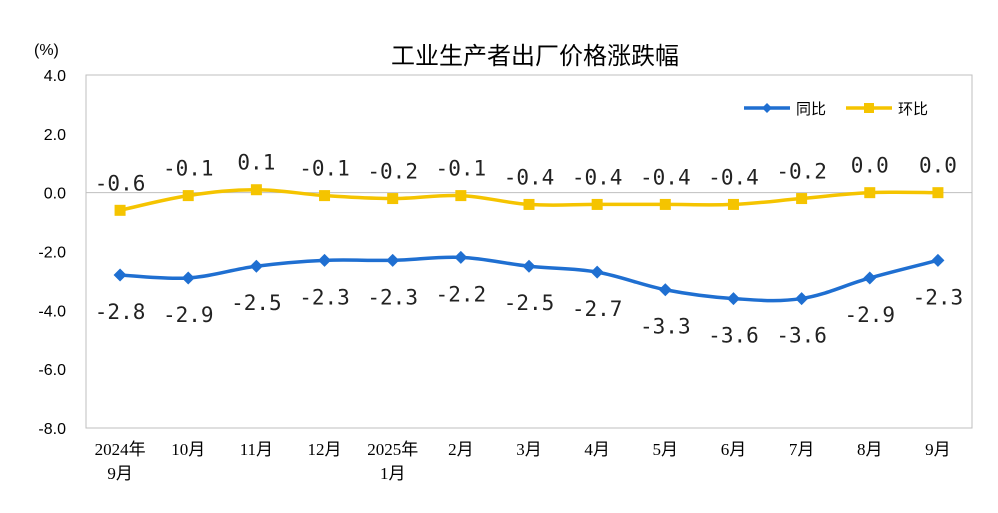 This screenshot has height=513, width=998. I want to click on y-axis-ticks: 4.0 2.0 0.0 -2.0 -4.0 -6.0 -8.0, so click(52, 253).